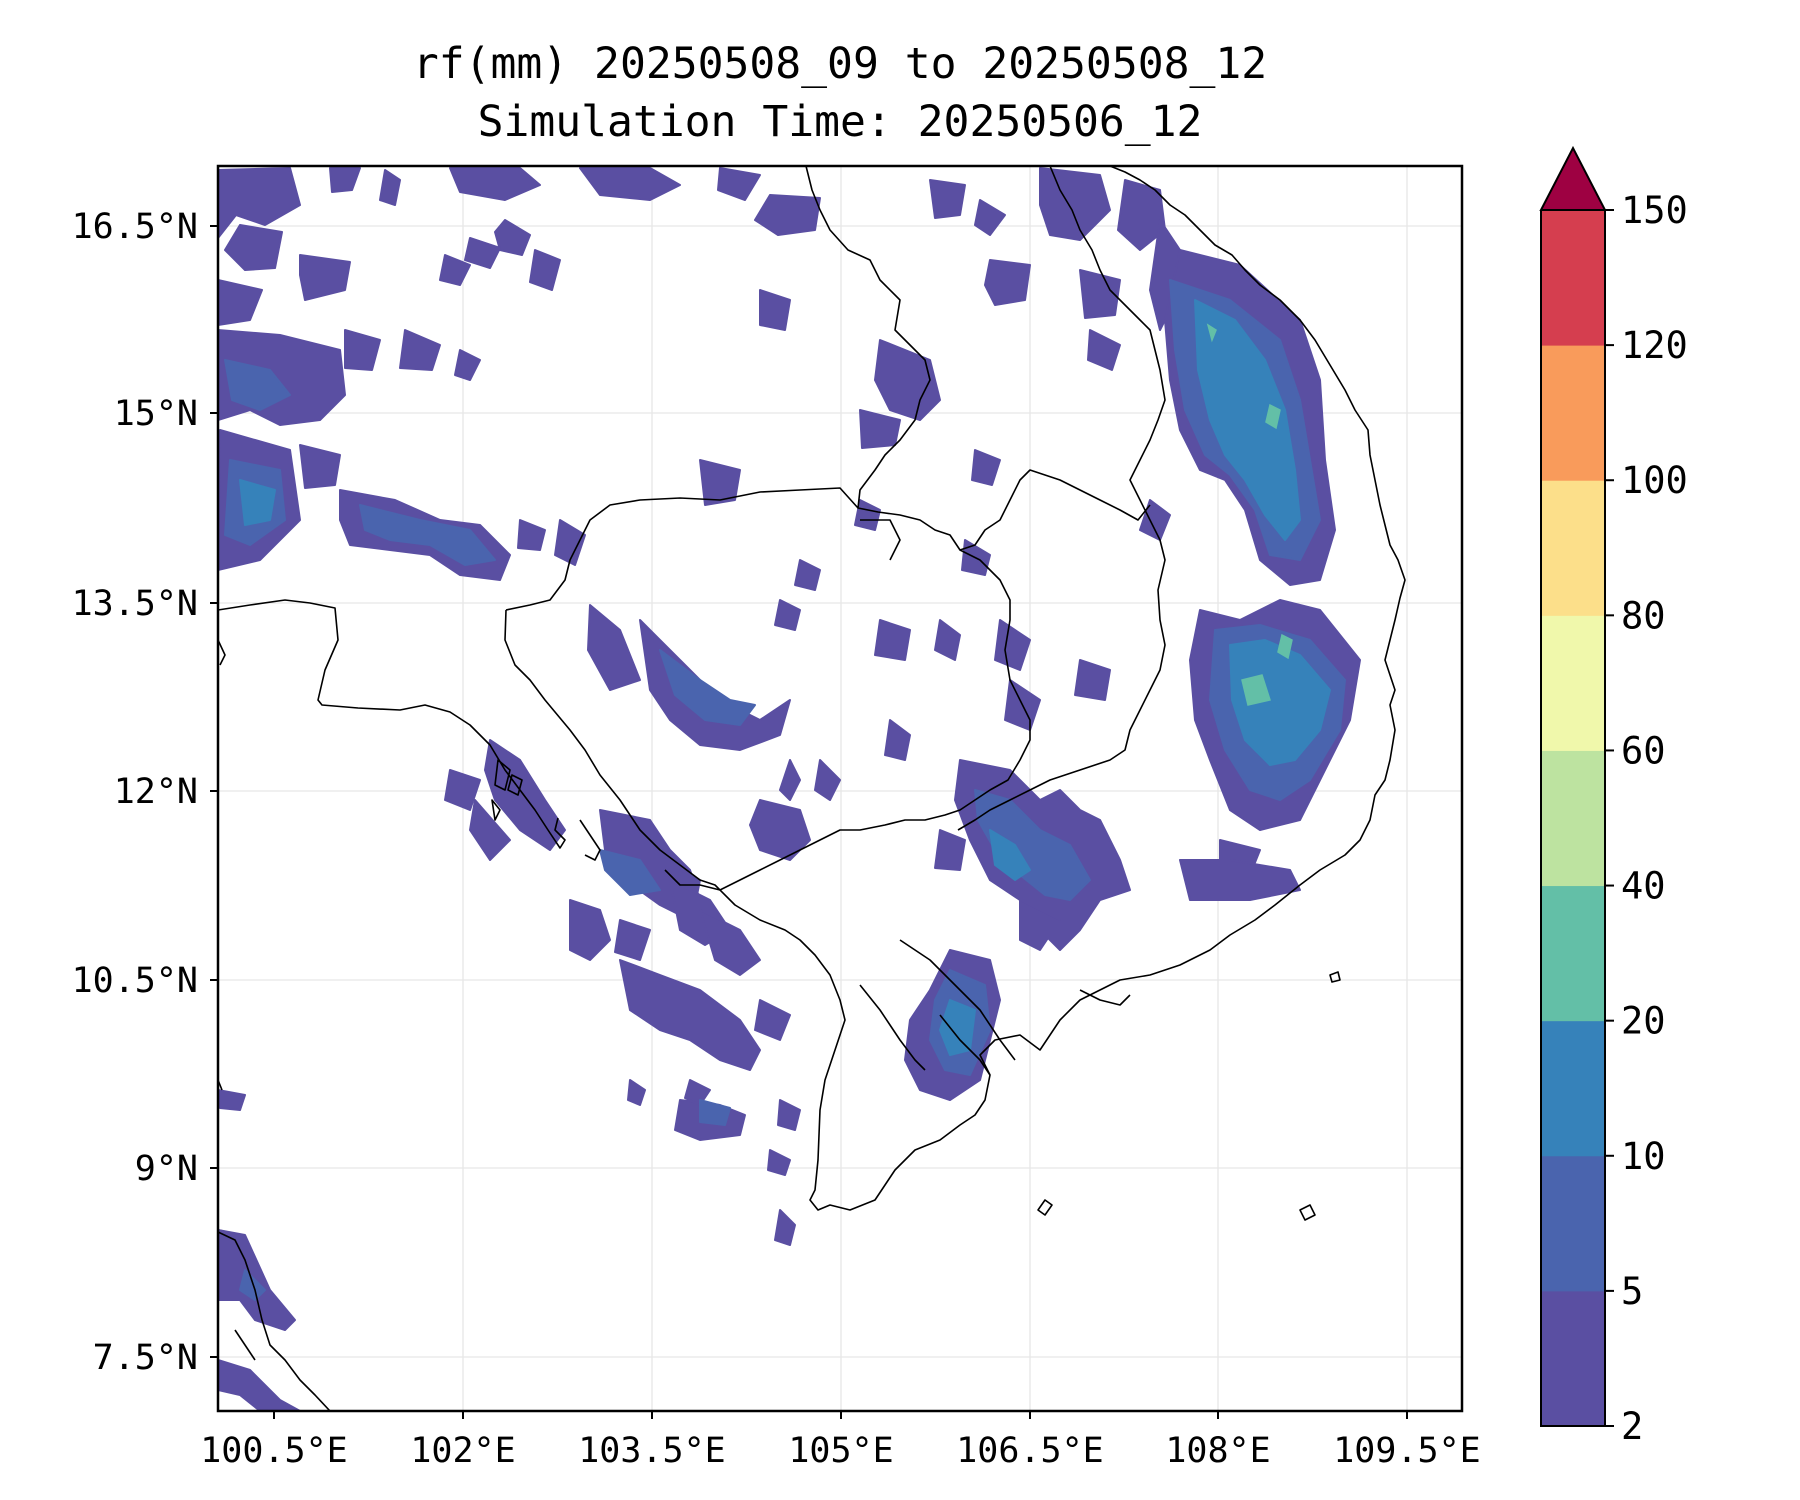 This screenshot has width=1800, height=1500. I want to click on y-tick-label: 10.5°N, so click(135, 981).